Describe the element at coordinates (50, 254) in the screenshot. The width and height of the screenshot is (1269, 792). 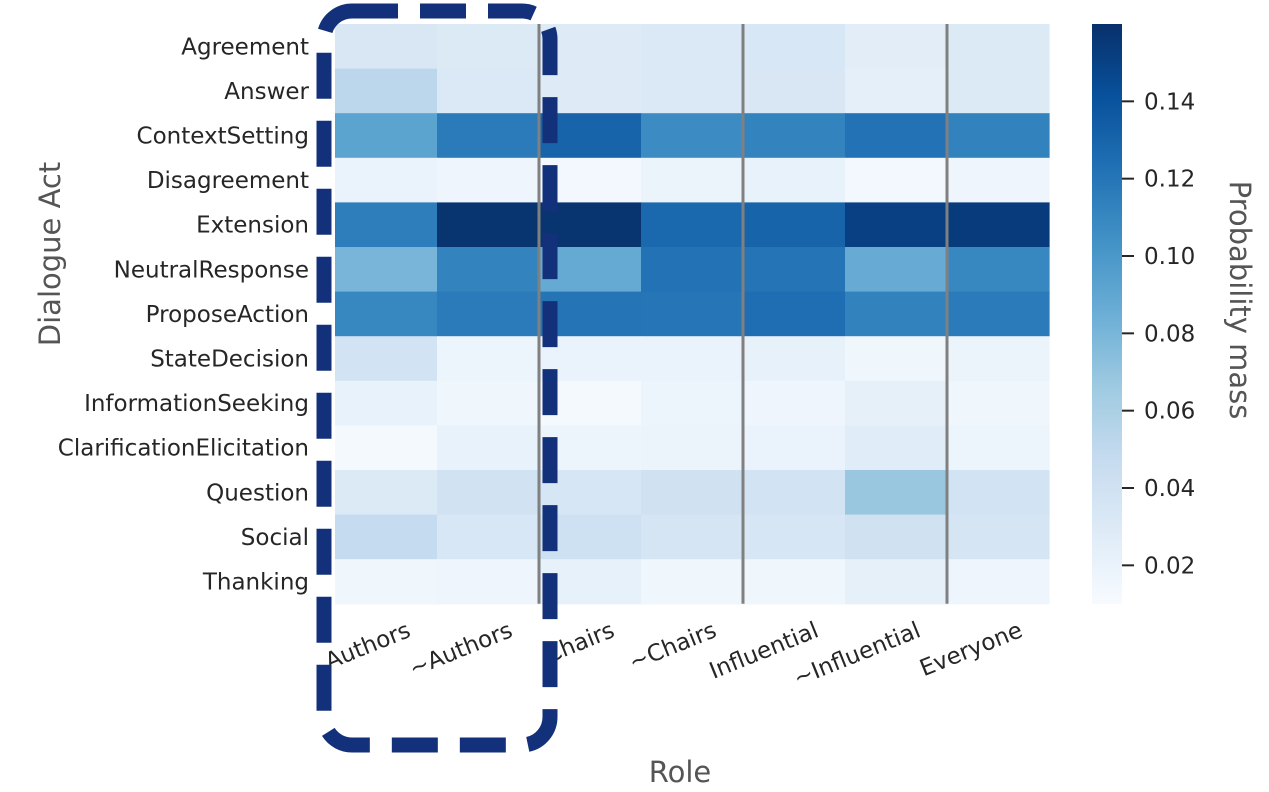
I see `y-axis-label: Dialogue Act` at that location.